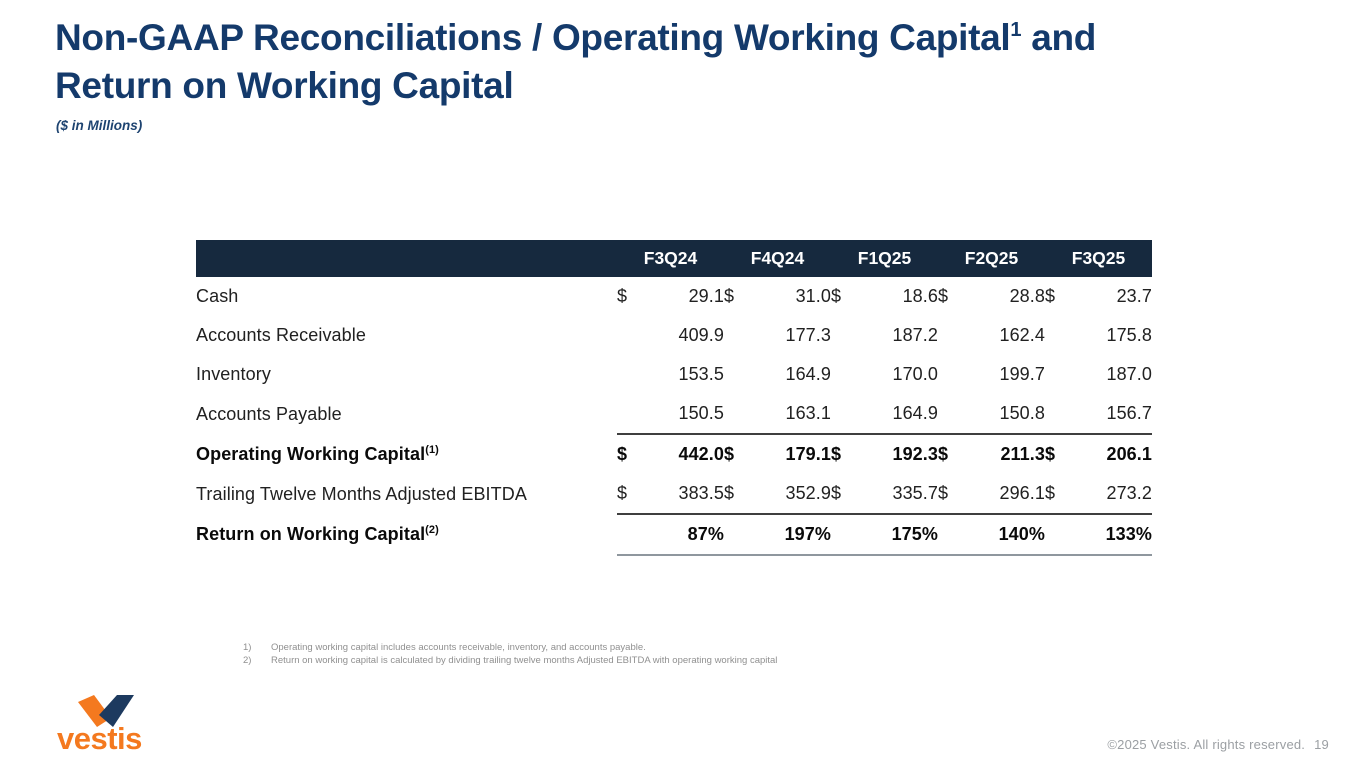  Describe the element at coordinates (247, 647) in the screenshot. I see `footnote-number: 1)` at that location.